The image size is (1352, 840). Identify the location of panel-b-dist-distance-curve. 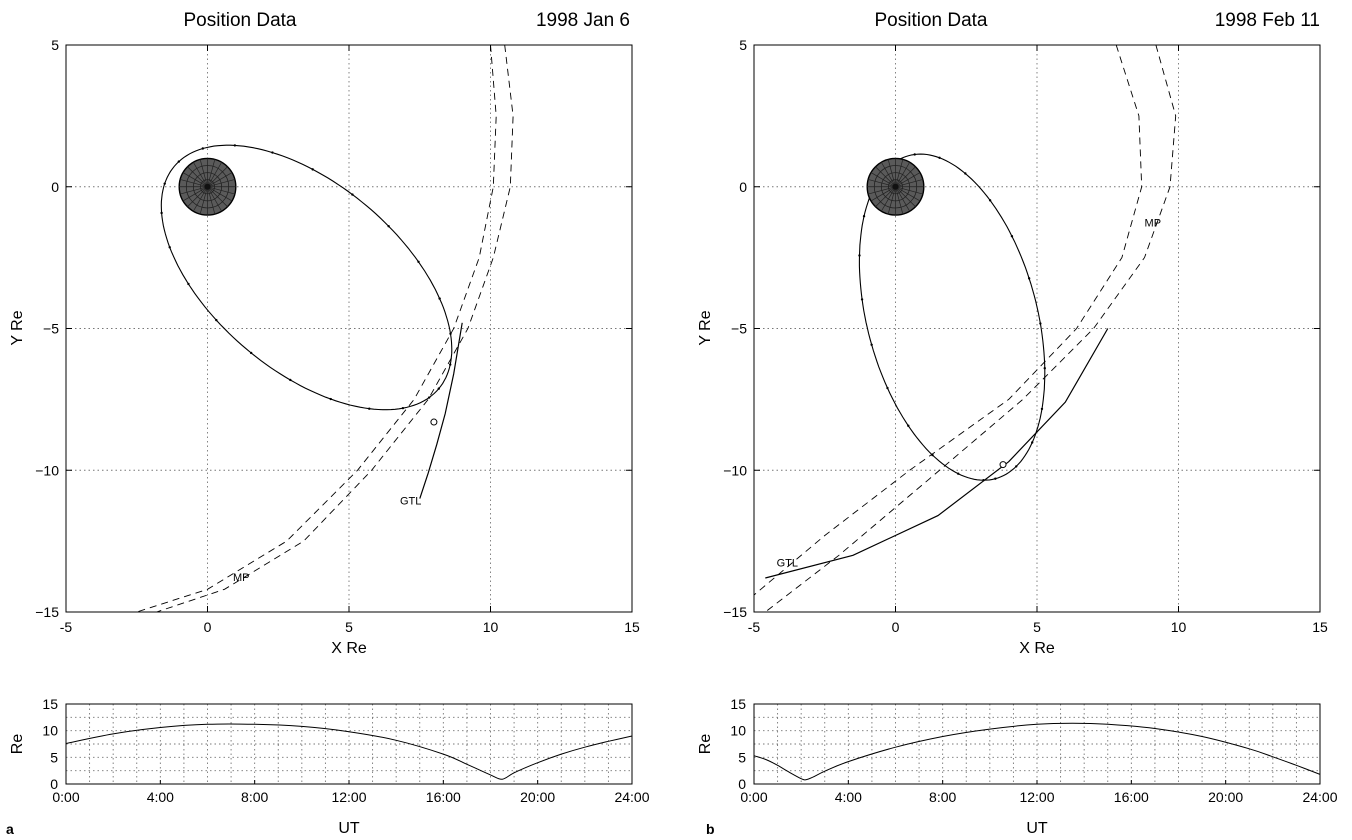
(1037, 751).